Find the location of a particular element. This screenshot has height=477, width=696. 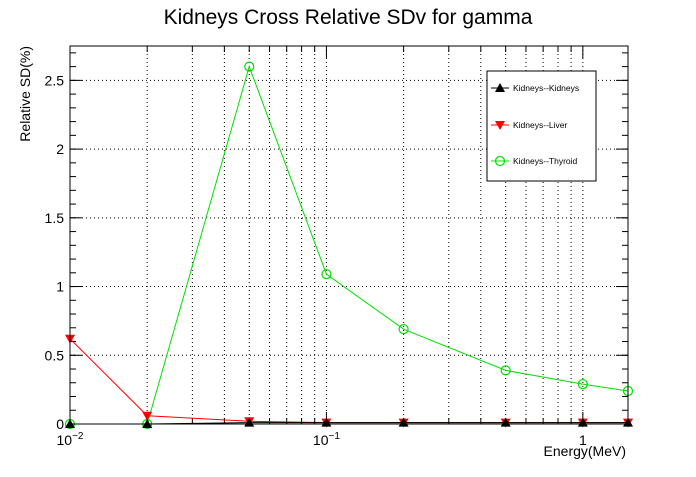

x-tick-label: 10⁻¹ is located at coordinates (326, 439).